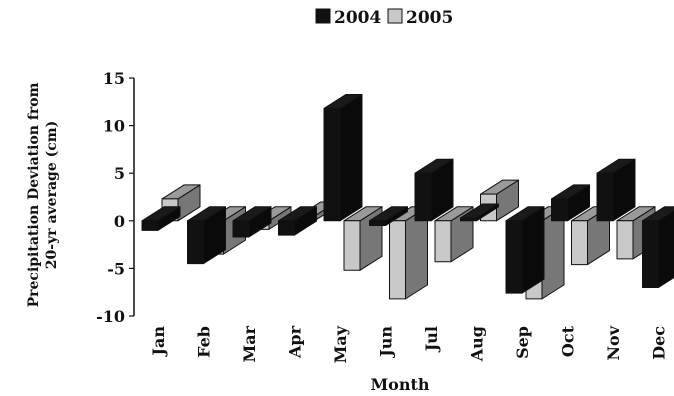 Image resolution: width=674 pixels, height=396 pixels. I want to click on bar-2004-feb, so click(206, 235).